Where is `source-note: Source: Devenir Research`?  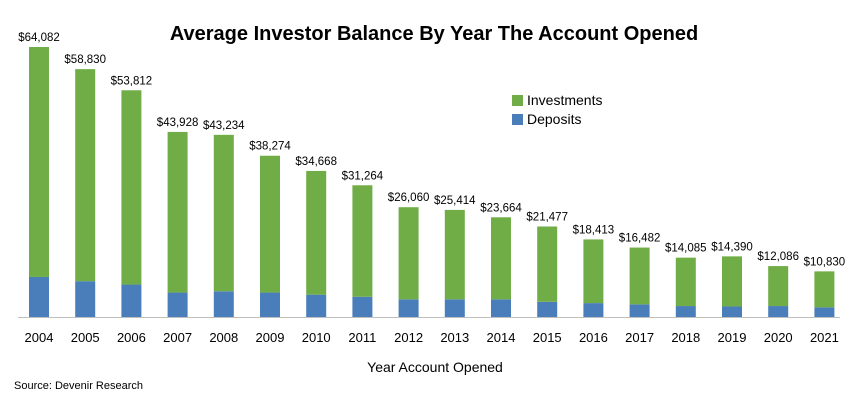
source-note: Source: Devenir Research is located at coordinates (78, 386).